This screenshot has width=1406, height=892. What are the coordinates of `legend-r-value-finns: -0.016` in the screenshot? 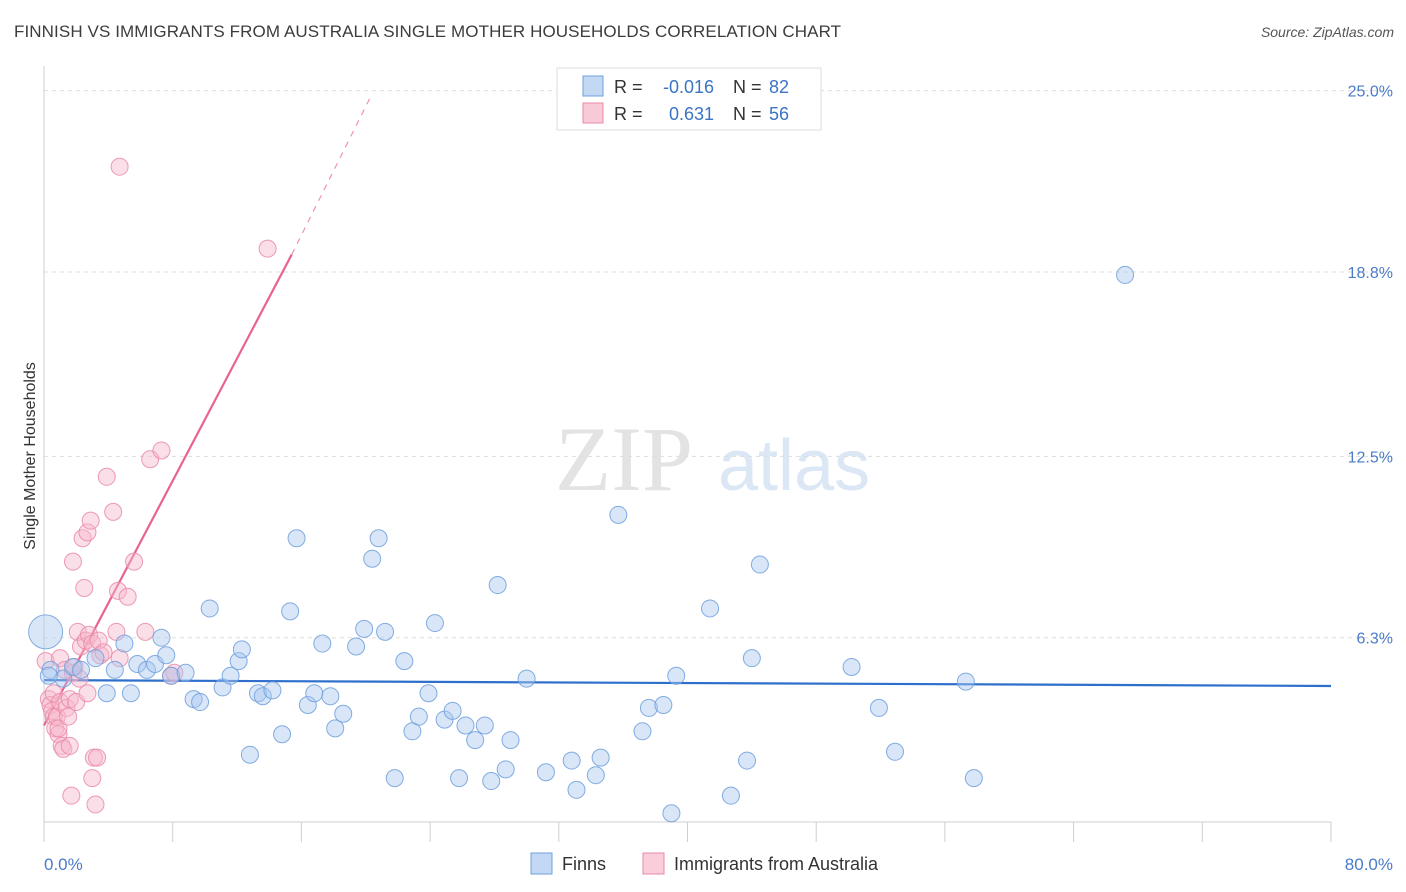 It's located at (688, 87).